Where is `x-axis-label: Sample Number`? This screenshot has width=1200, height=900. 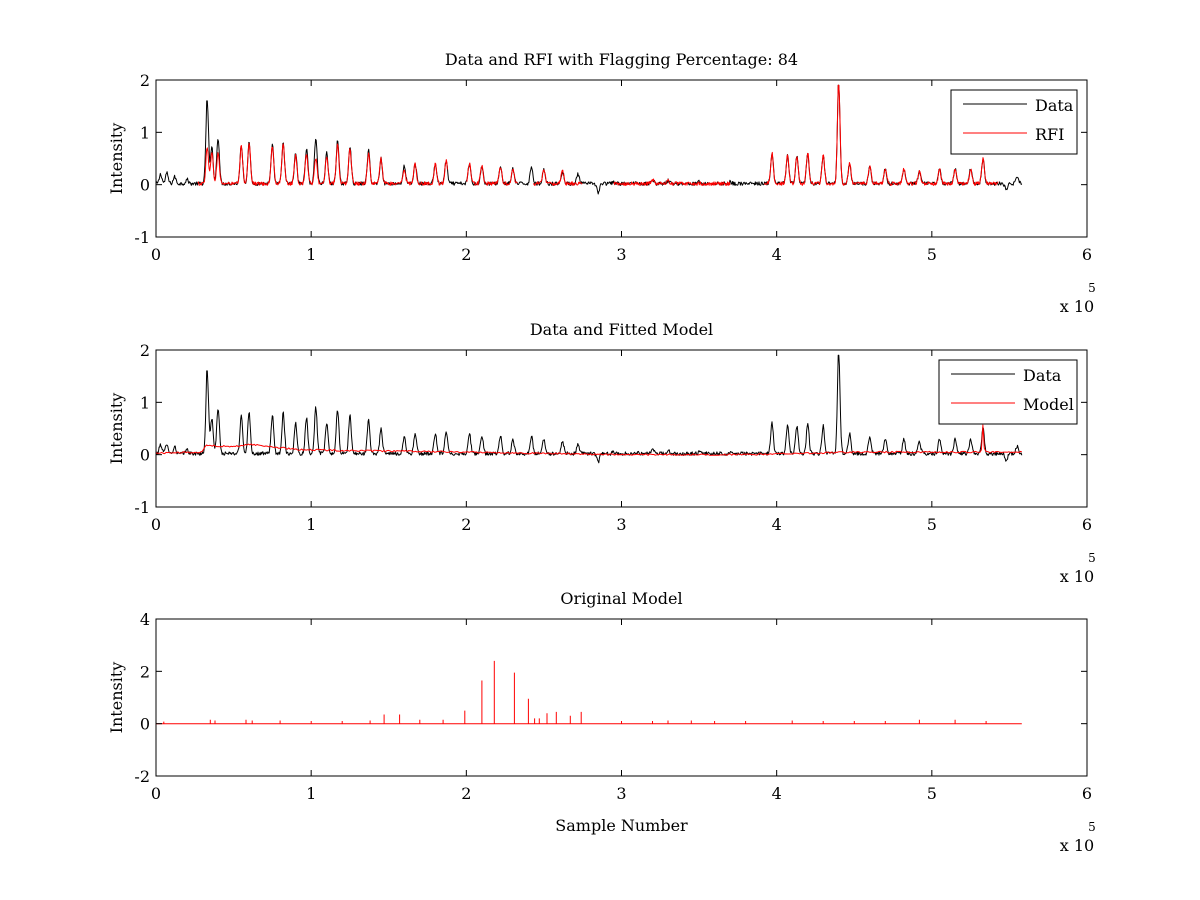
x-axis-label: Sample Number is located at coordinates (621, 825).